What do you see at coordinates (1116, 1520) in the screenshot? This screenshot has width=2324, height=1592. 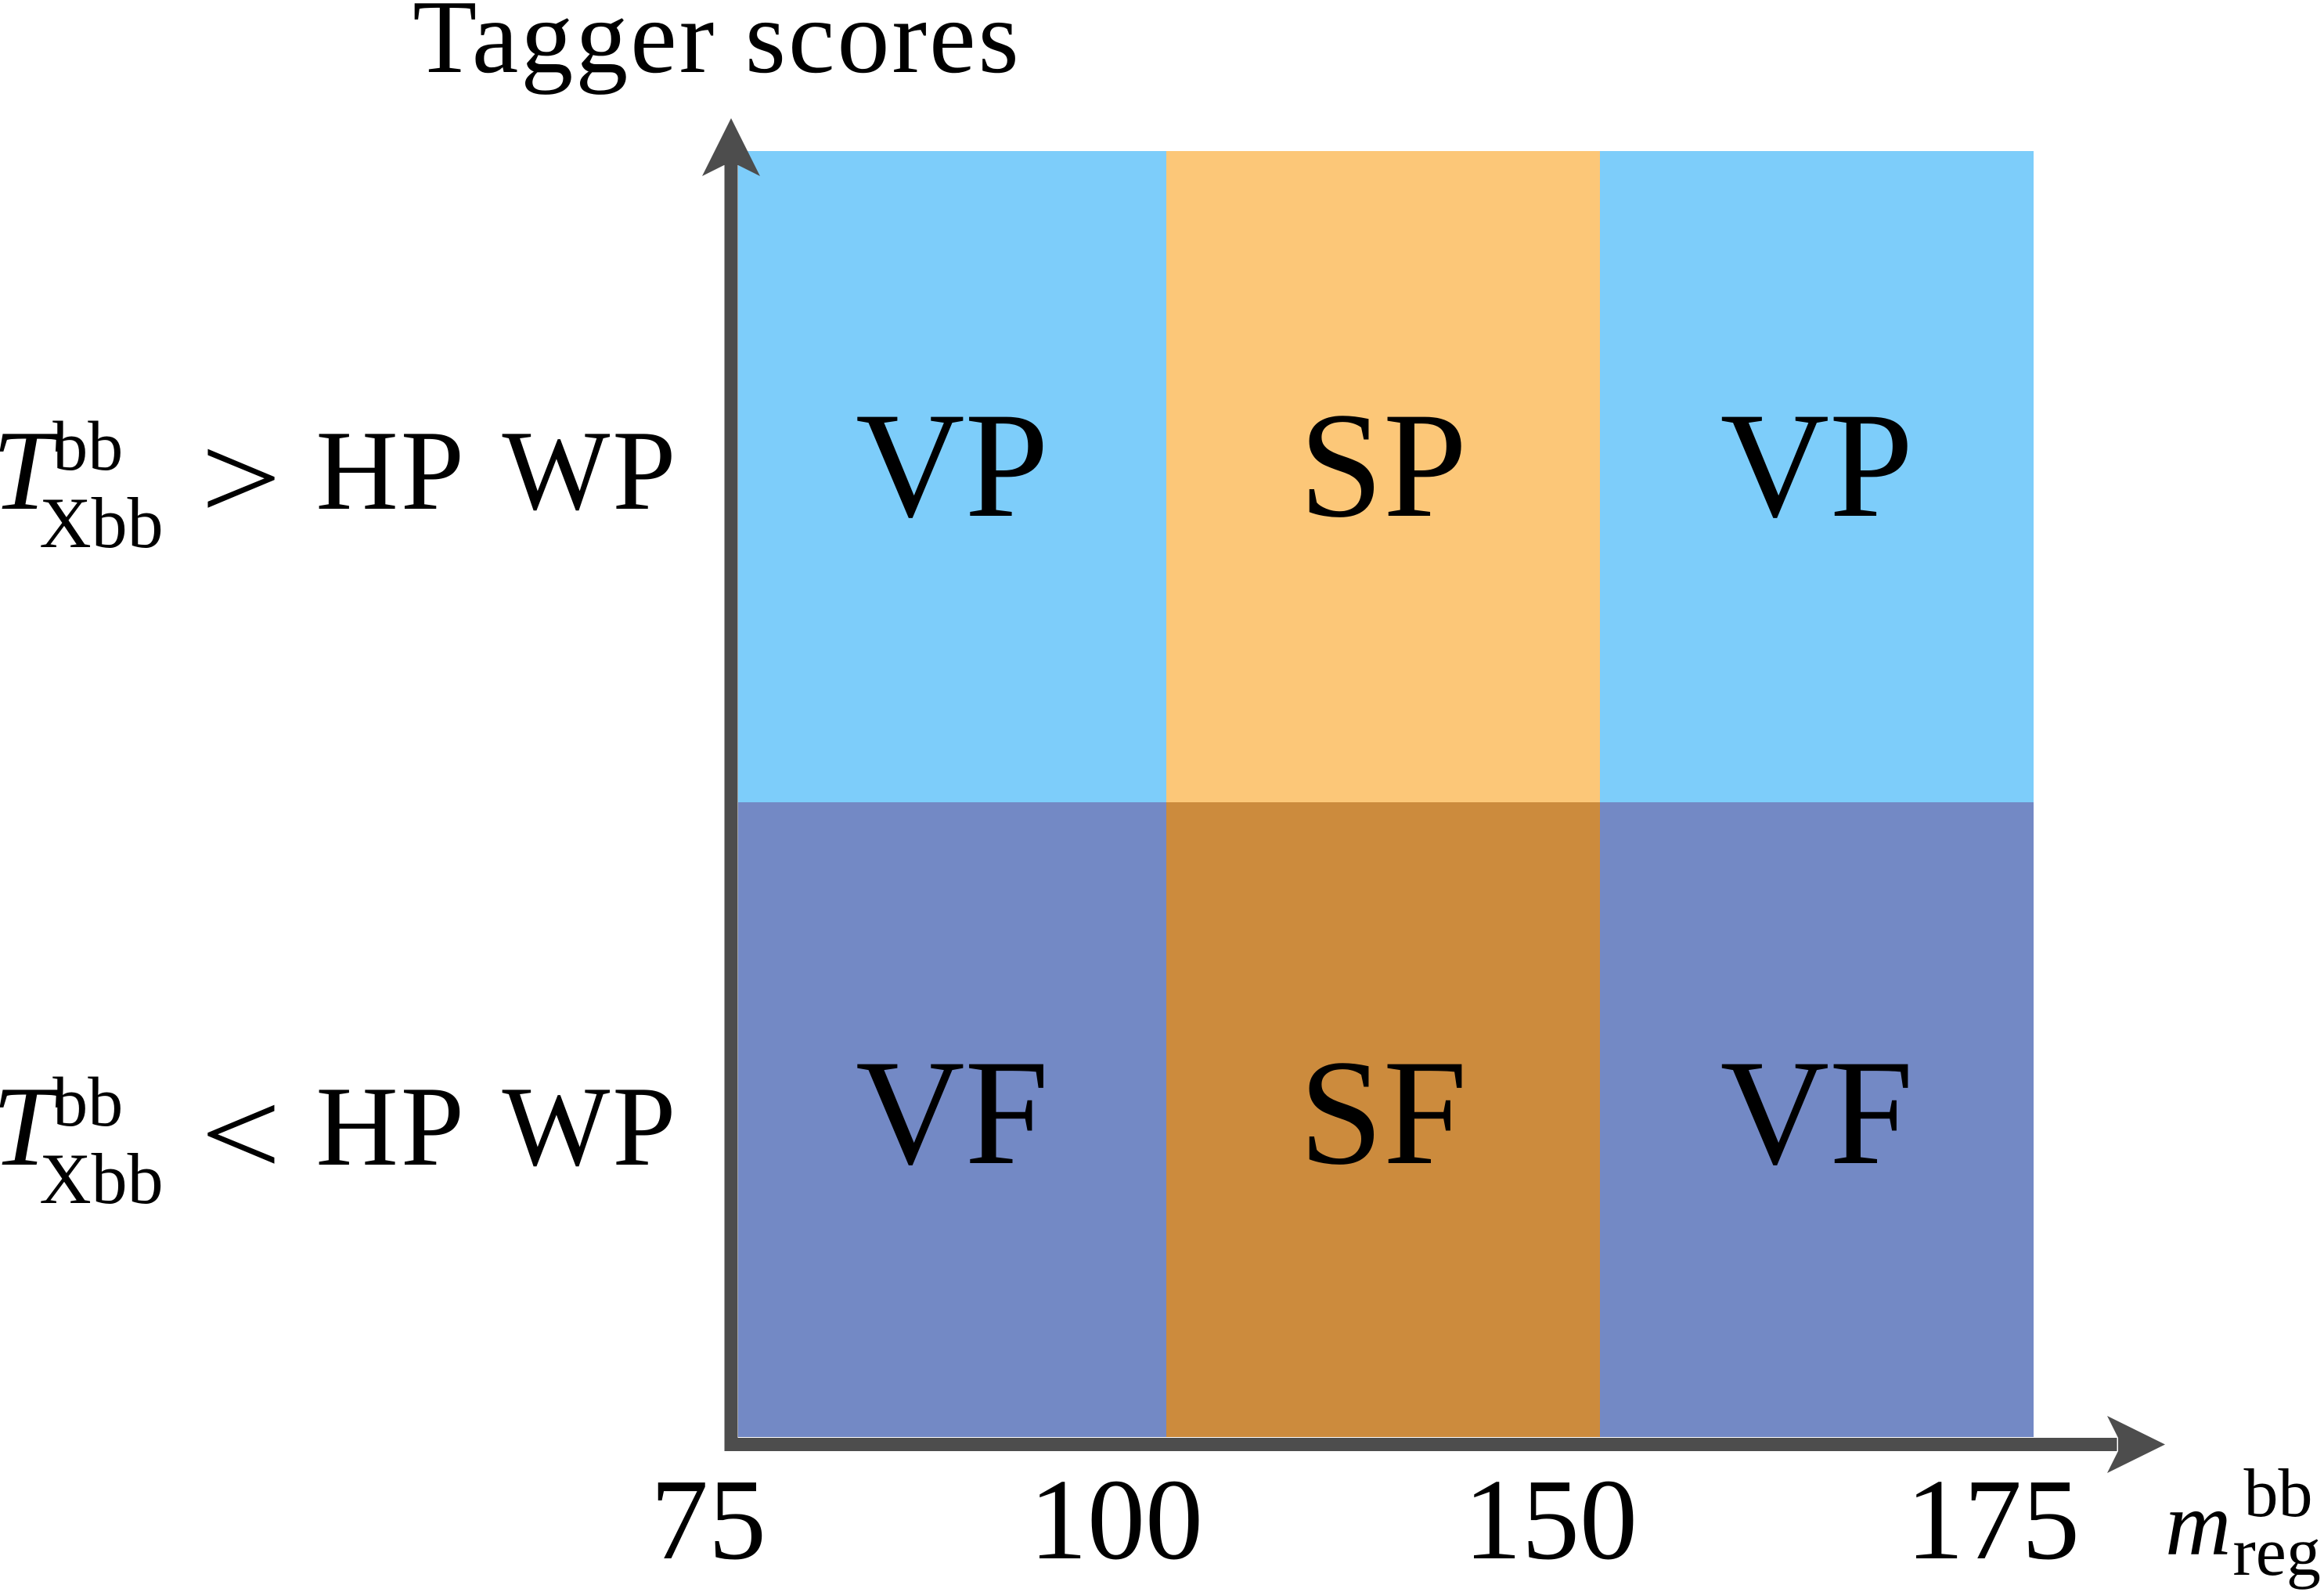 I see `x-tick-100: 100` at bounding box center [1116, 1520].